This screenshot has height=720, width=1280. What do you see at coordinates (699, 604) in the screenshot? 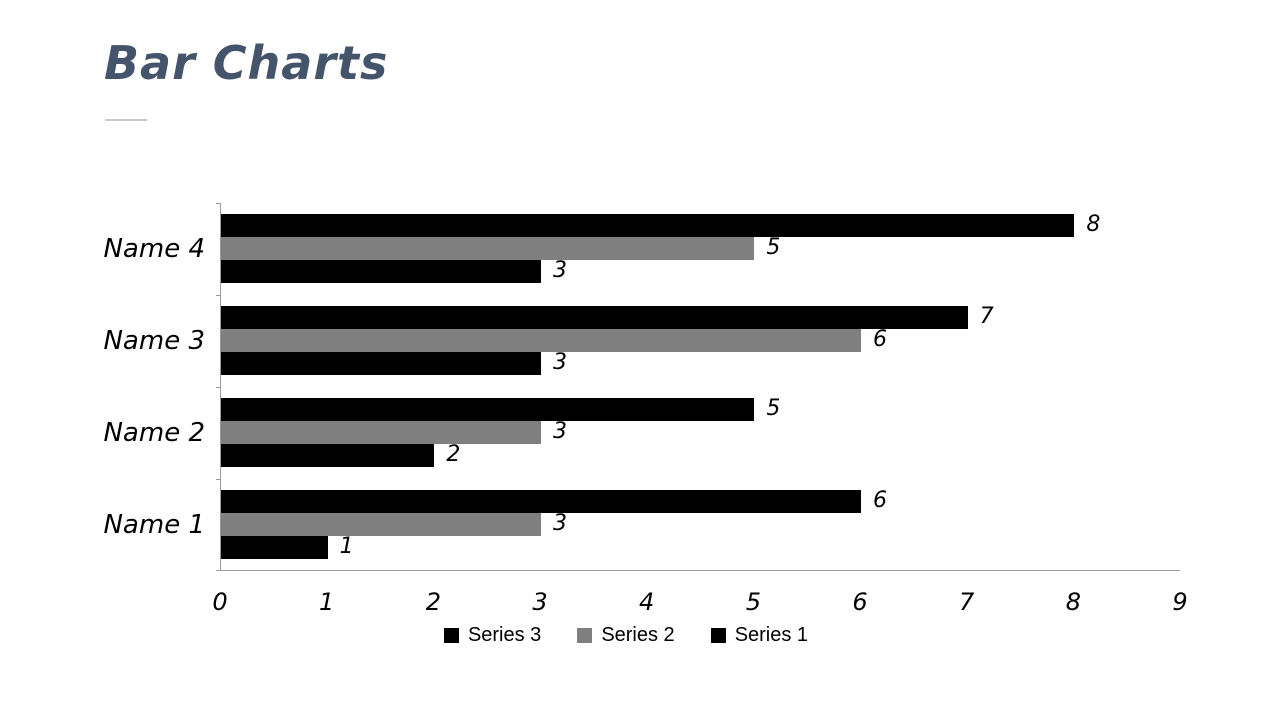
I see `x-axis: 0 1 2 3 4 5 6 7 8 9` at bounding box center [699, 604].